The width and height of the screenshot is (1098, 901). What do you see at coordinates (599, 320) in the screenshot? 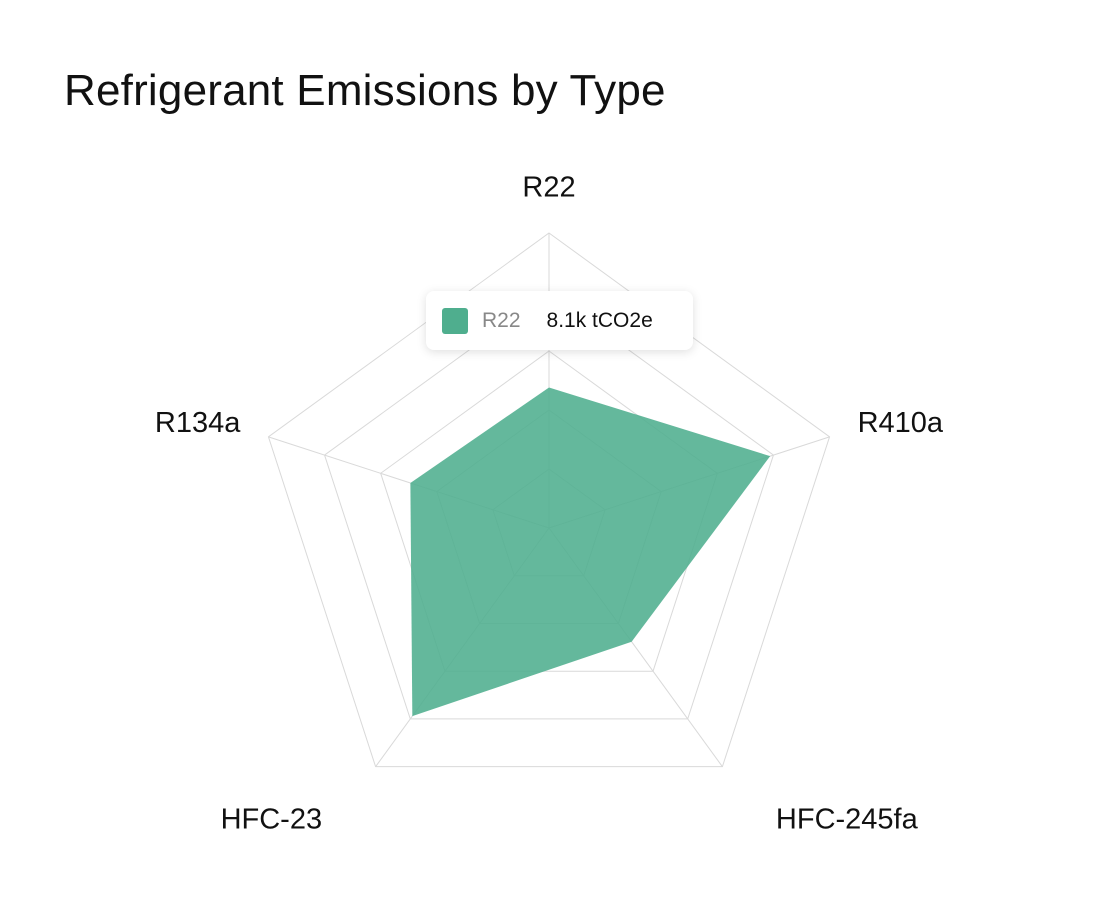
I see `tooltip-value: 8.1k tCO2e` at bounding box center [599, 320].